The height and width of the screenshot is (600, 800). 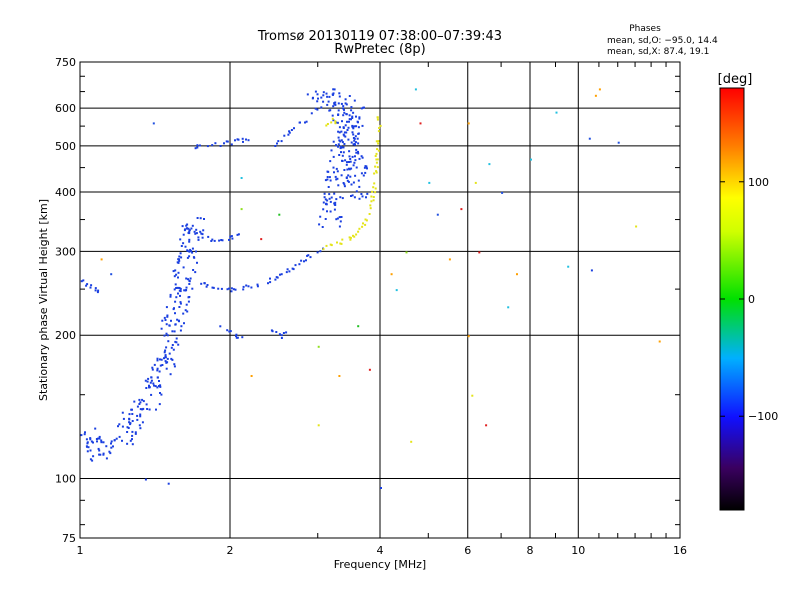 I want to click on y-tick-label: 75, so click(x=69, y=538).